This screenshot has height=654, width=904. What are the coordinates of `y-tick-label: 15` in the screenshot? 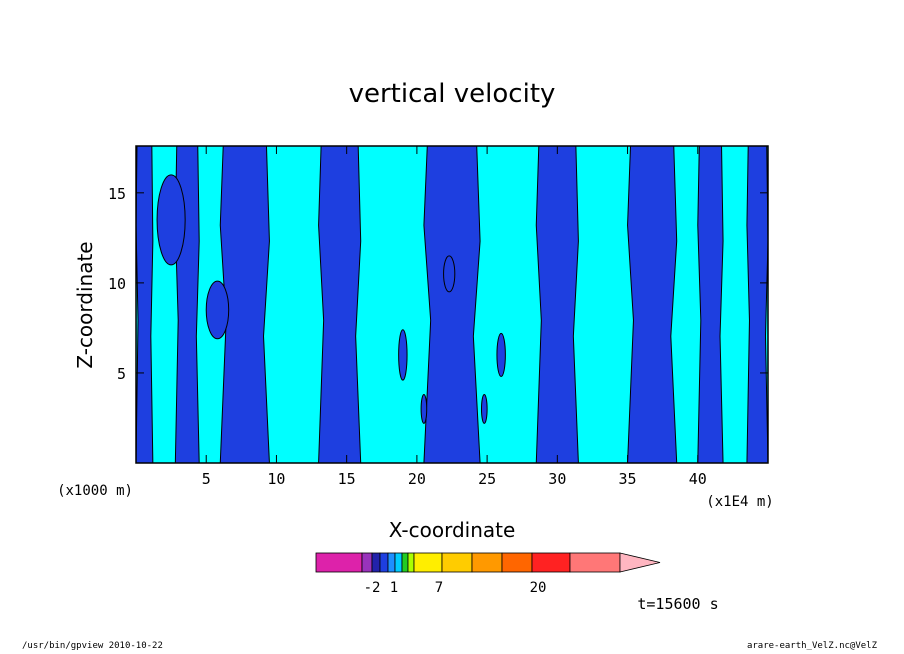 It's located at (117, 194).